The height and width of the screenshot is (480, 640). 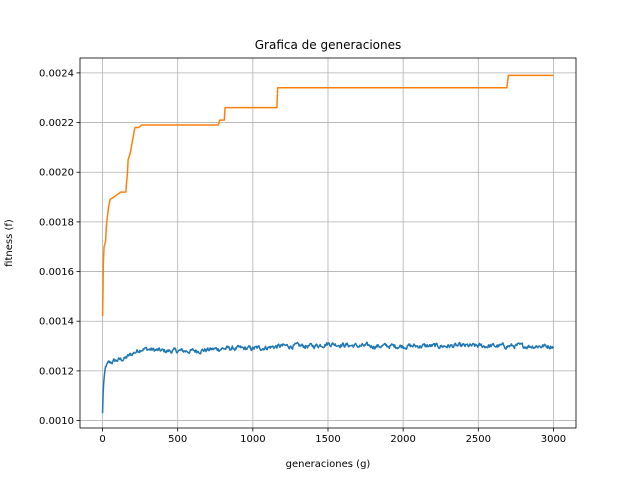 What do you see at coordinates (56, 371) in the screenshot?
I see `y-tick-label: 0.0012` at bounding box center [56, 371].